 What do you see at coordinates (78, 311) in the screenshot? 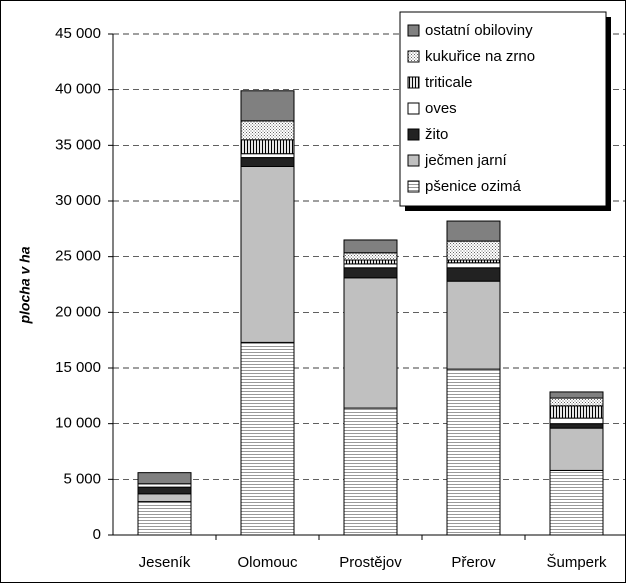
I see `y-tick-label: 20 000` at bounding box center [78, 311].